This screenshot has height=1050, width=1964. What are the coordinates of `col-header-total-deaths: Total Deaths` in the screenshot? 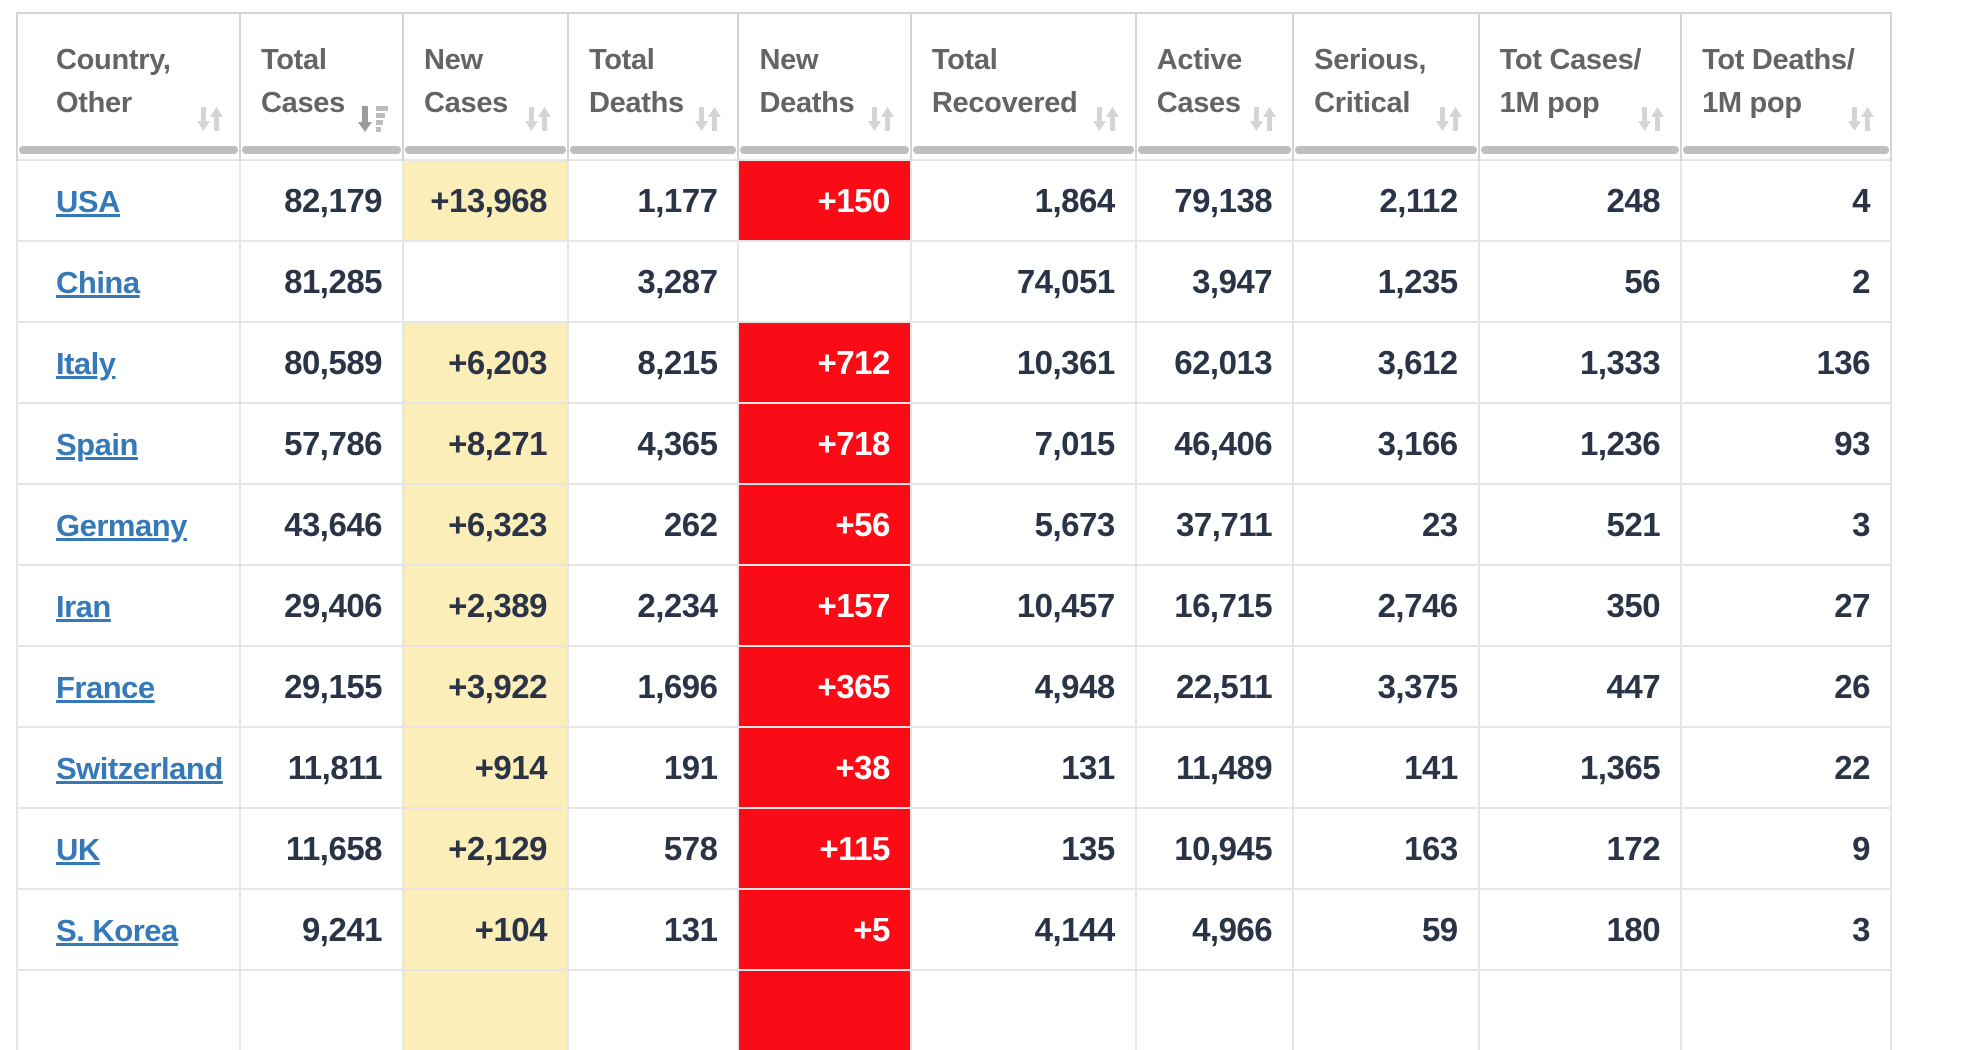 It's located at (653, 86).